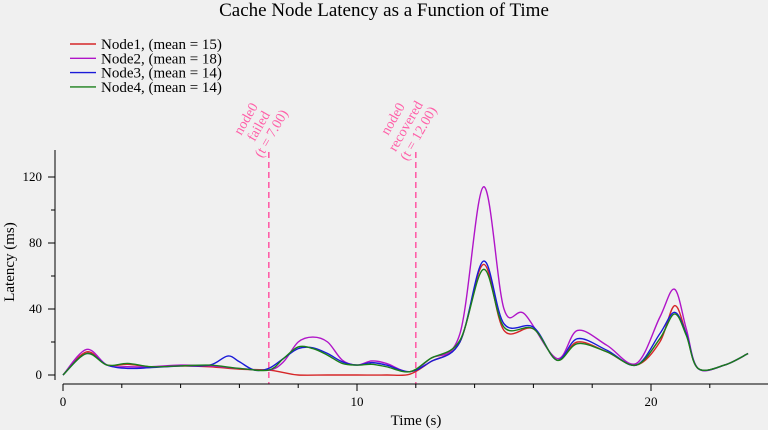 The height and width of the screenshot is (430, 768). What do you see at coordinates (385, 396) in the screenshot?
I see `x-ticks: 0 10 20` at bounding box center [385, 396].